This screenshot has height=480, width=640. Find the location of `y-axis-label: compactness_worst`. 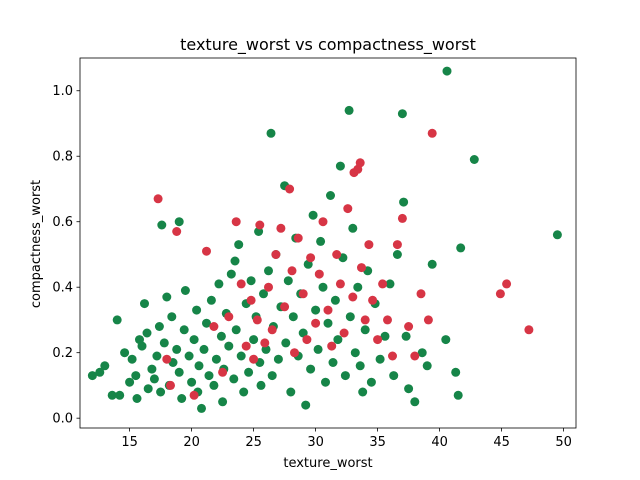

y-axis-label: compactness_worst is located at coordinates (36, 244).